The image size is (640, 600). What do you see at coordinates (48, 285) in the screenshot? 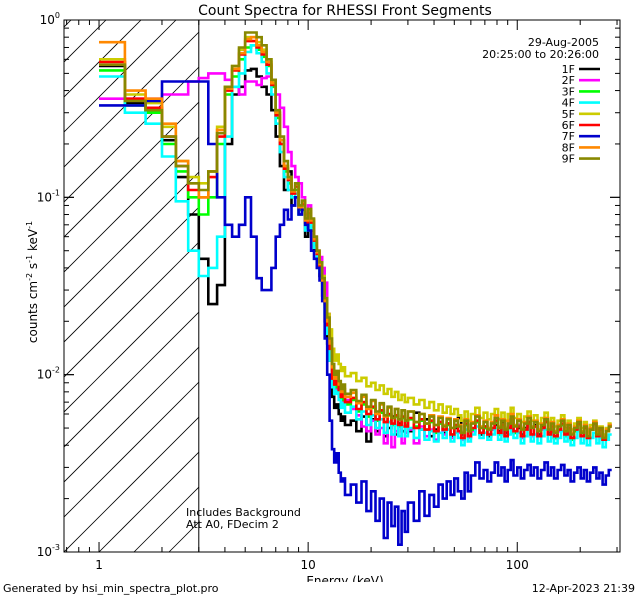
I see `y-tick-labels: 10⁻³ 10⁻² 10⁻¹ 10⁰` at bounding box center [48, 285].